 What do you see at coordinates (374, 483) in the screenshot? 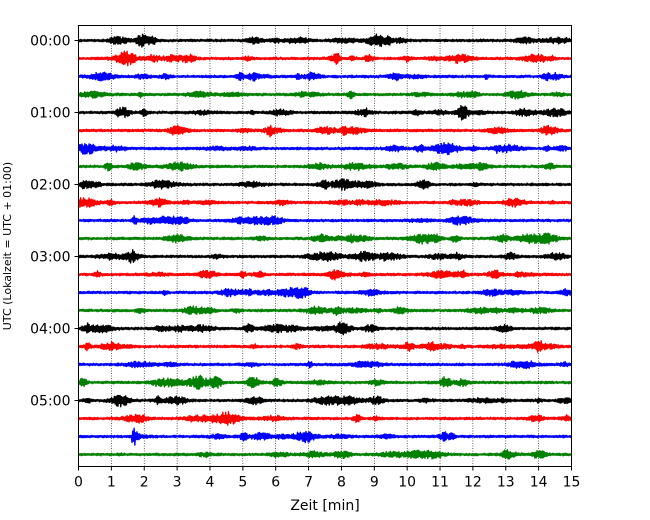
I see `x-tick-label: 9` at bounding box center [374, 483].